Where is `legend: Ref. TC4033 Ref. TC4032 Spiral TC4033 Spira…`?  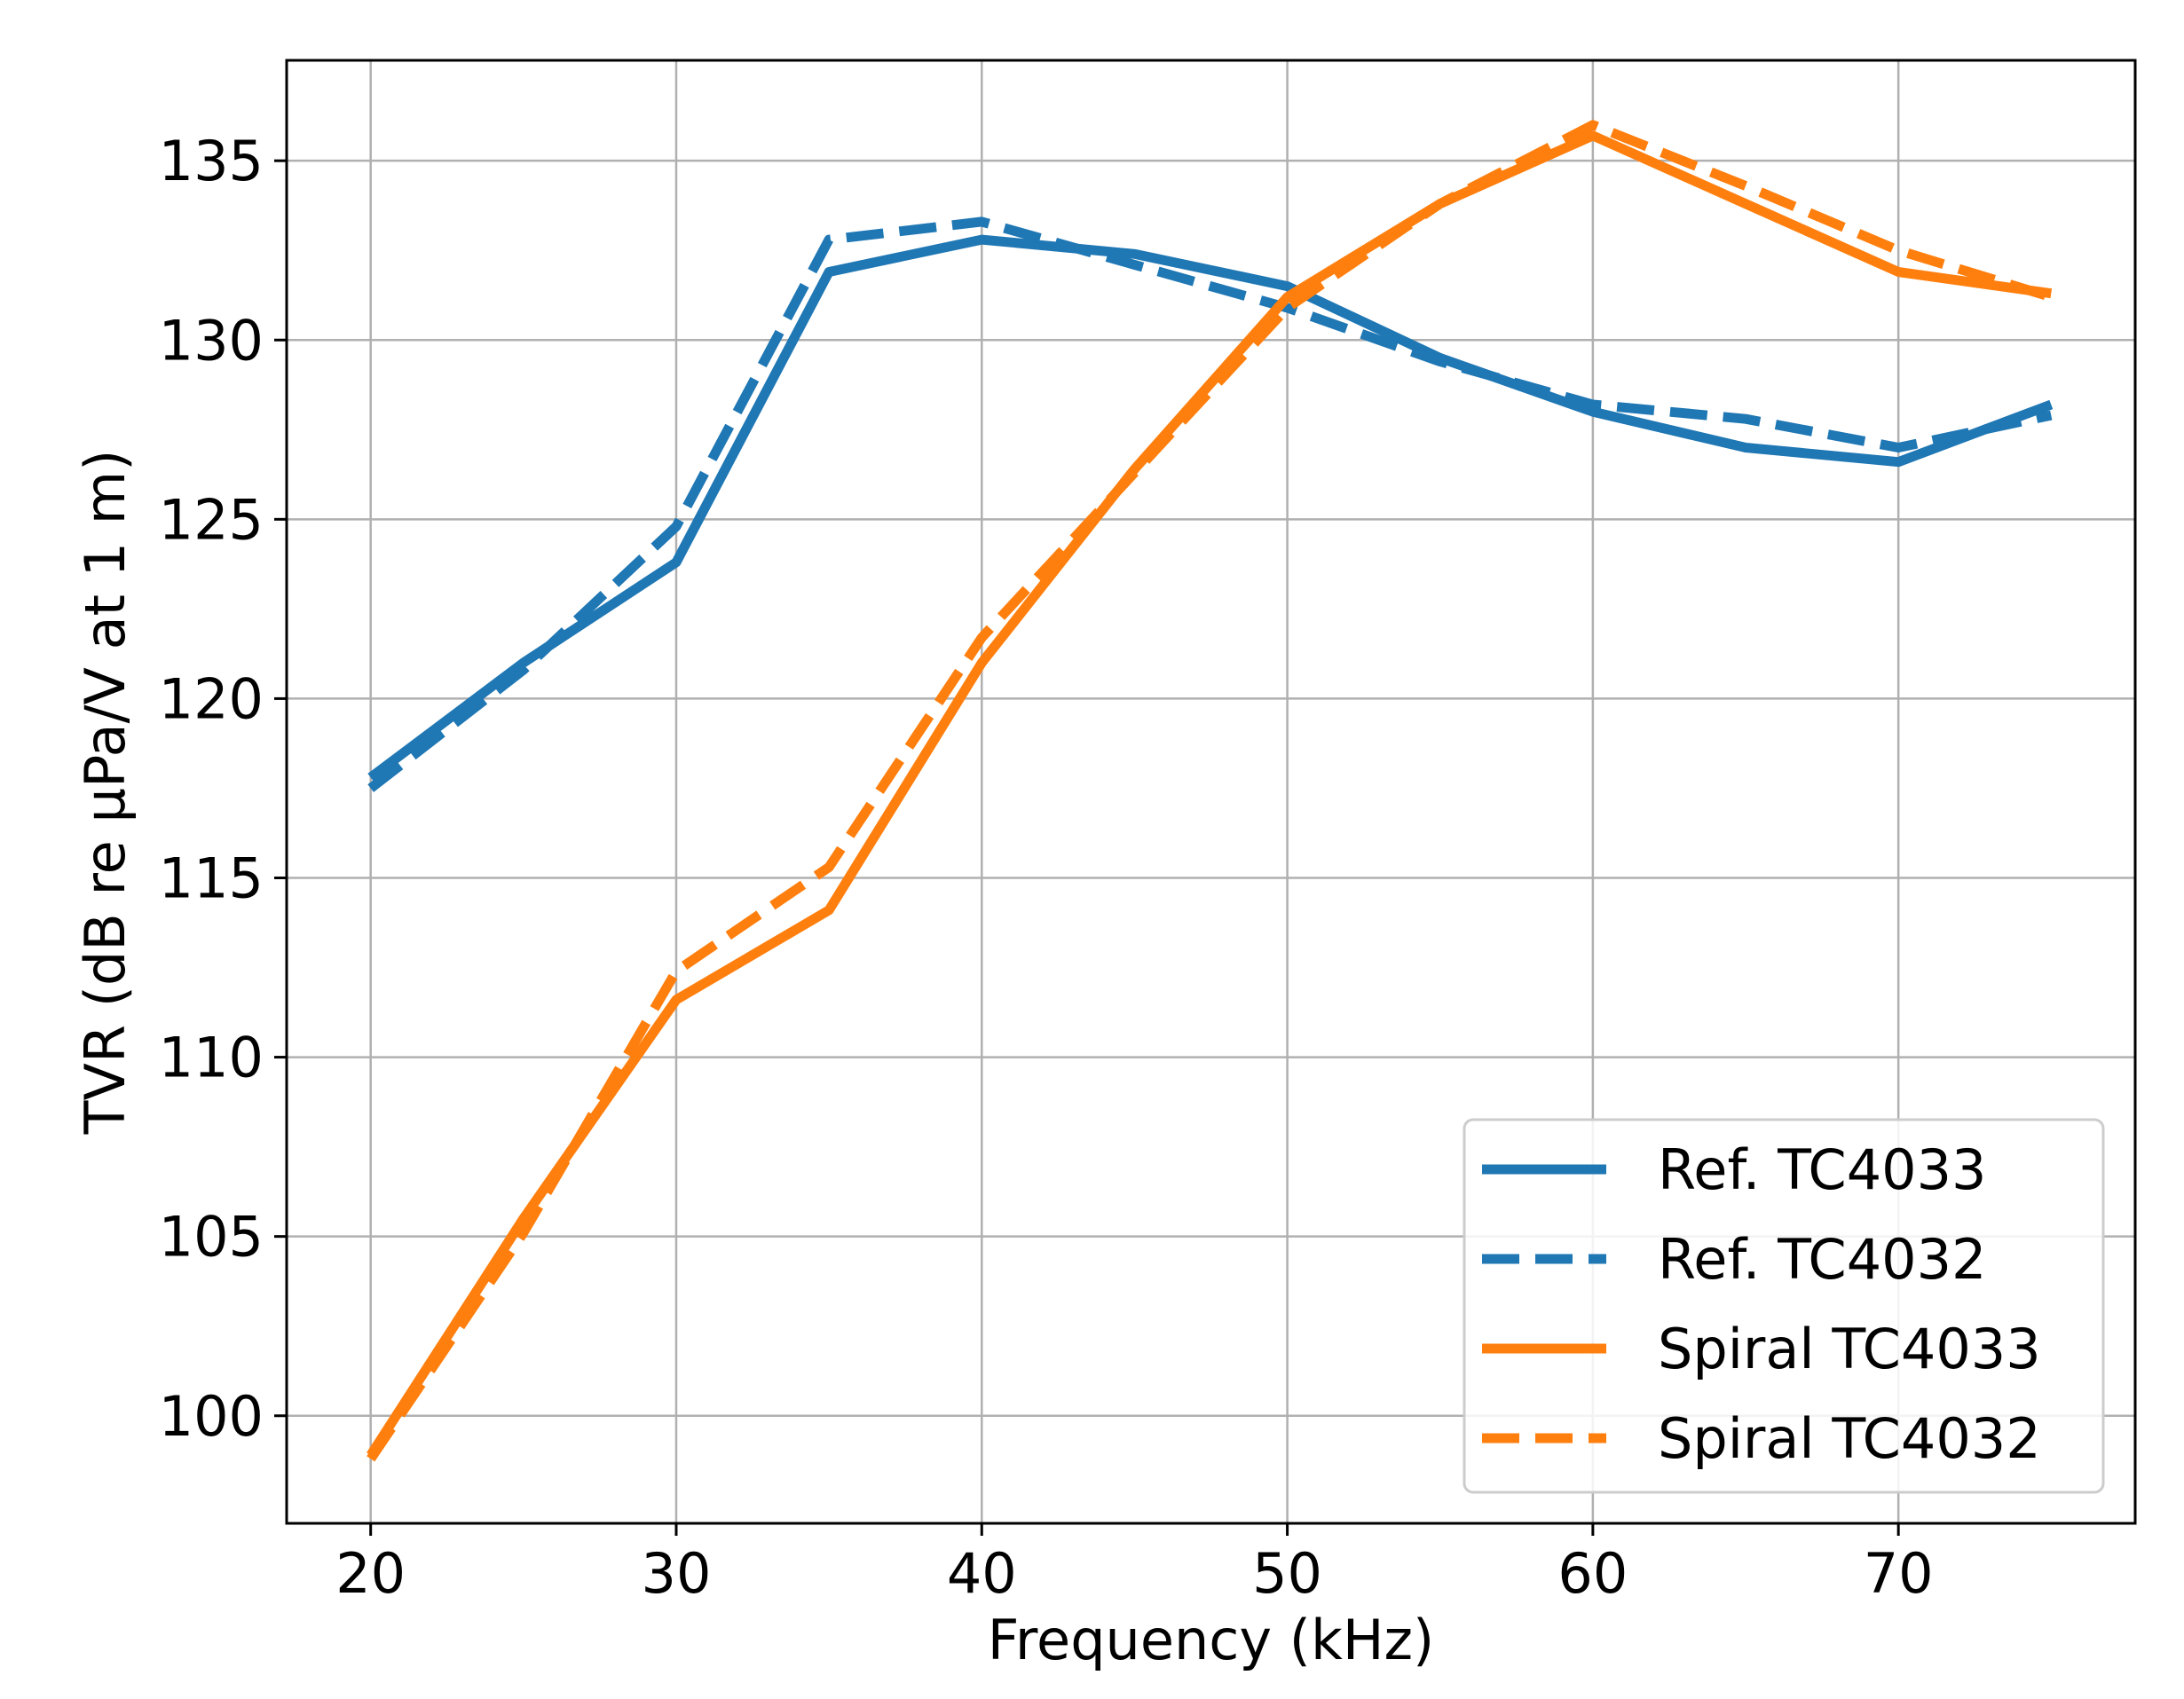 legend: Ref. TC4033 Ref. TC4032 Spiral TC4033 Spira… is located at coordinates (1784, 1306).